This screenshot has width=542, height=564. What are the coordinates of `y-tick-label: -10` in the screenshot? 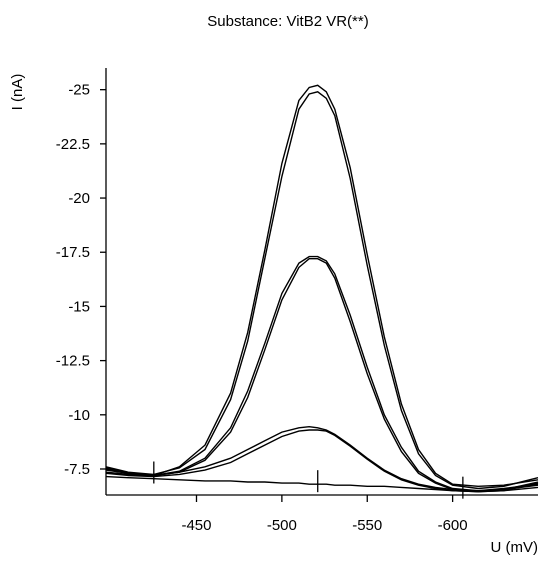 It's located at (79, 415).